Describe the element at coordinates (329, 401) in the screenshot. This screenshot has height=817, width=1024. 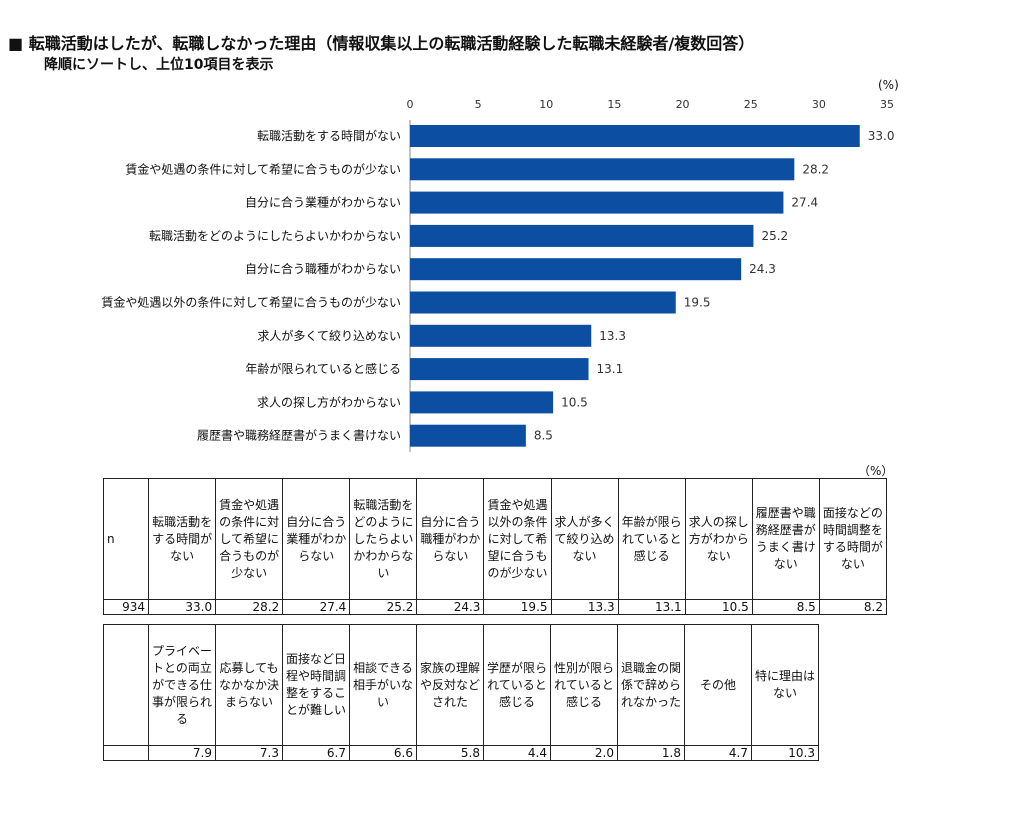
I see `category-label: 求人の探し方がわからない` at that location.